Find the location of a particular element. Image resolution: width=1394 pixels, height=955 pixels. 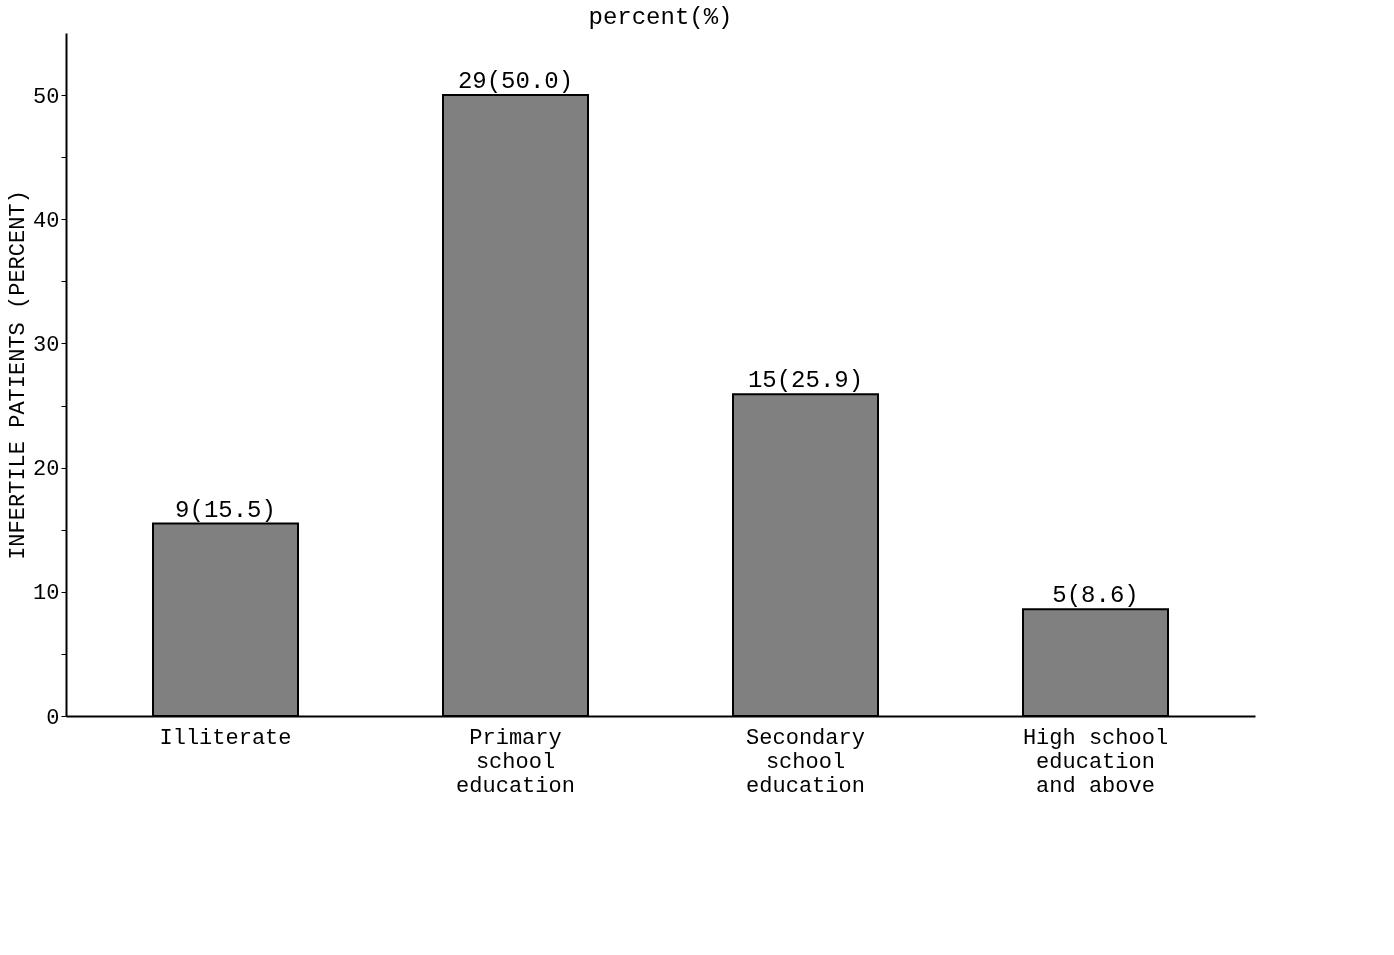

chart-title: percent(%) is located at coordinates (660, 17).